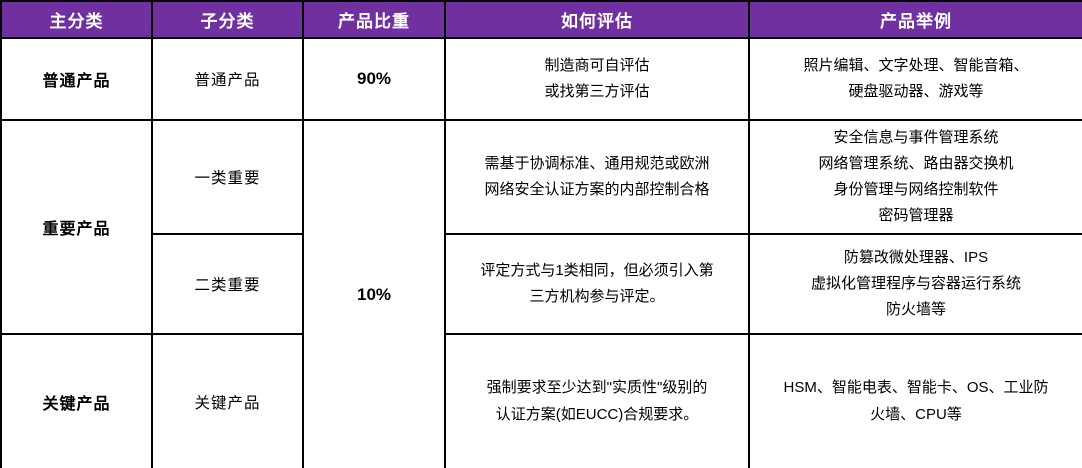 The height and width of the screenshot is (468, 1082). What do you see at coordinates (915, 284) in the screenshot?
I see `cell-product-examples: 防篡改微处理器、IPS 虚拟化管理程序与容器运行系统 防火墙等` at bounding box center [915, 284].